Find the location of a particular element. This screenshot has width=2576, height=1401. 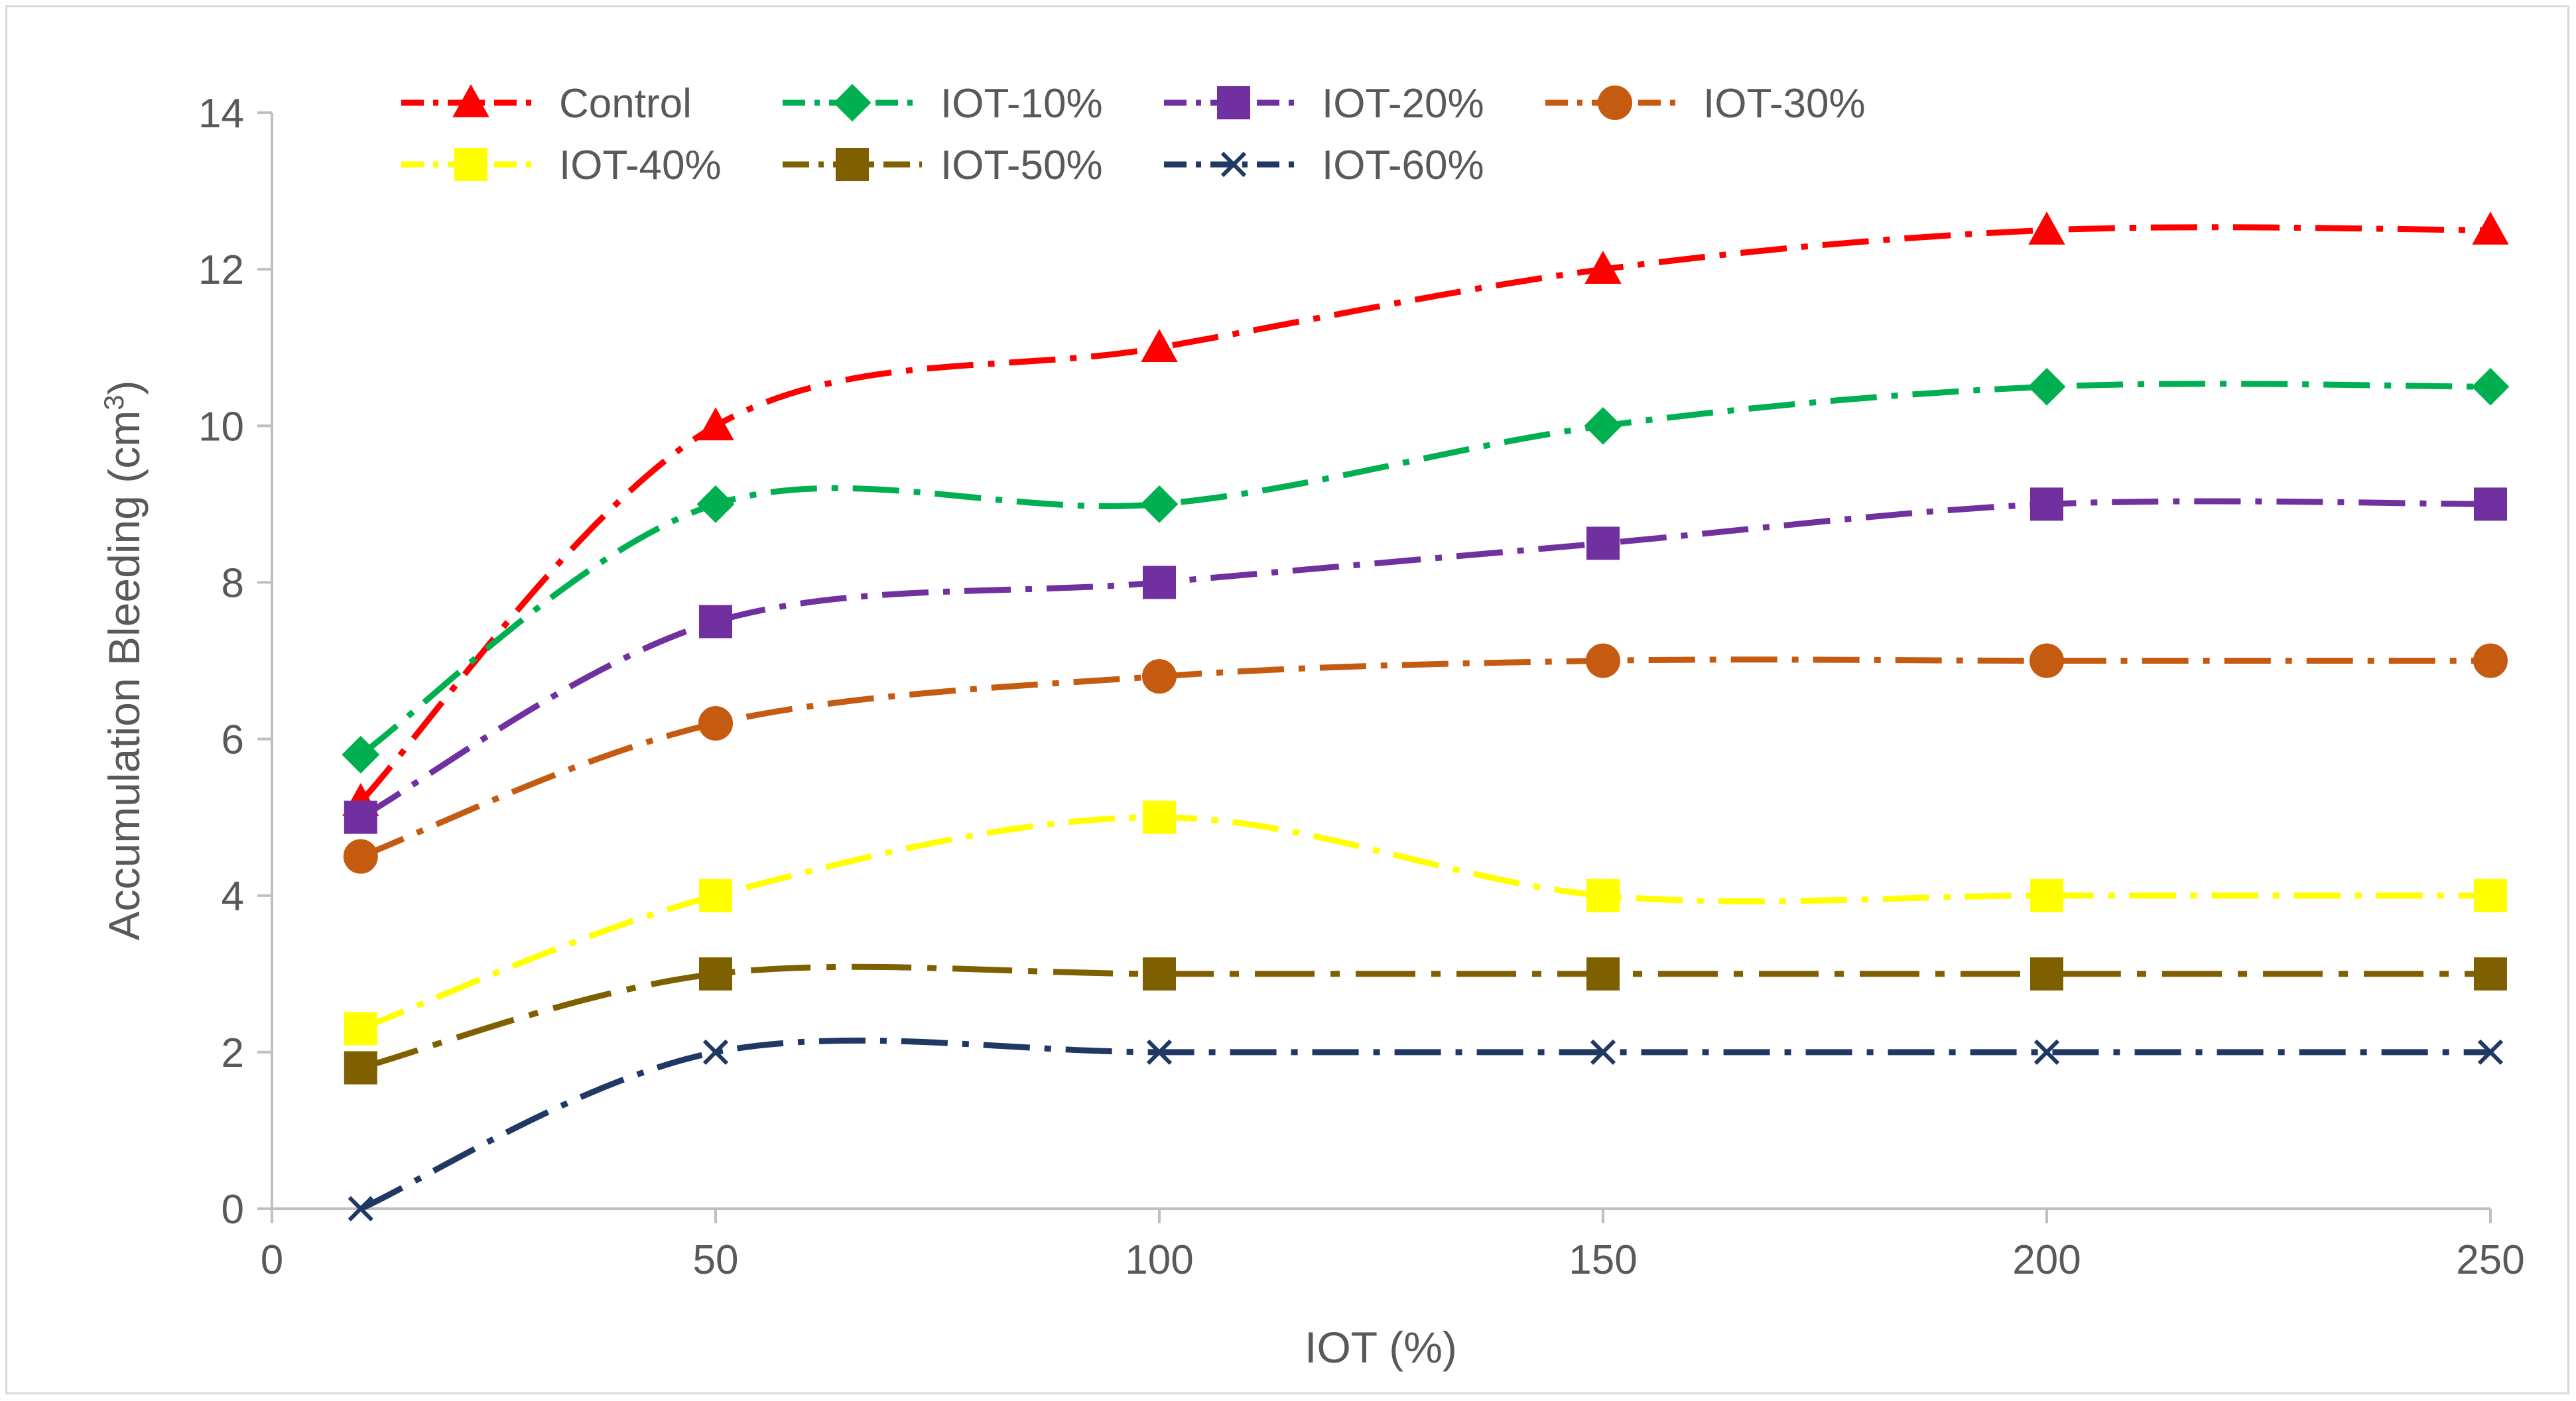

legend-item-iot-50pct: IOT-50% is located at coordinates (943, 165).